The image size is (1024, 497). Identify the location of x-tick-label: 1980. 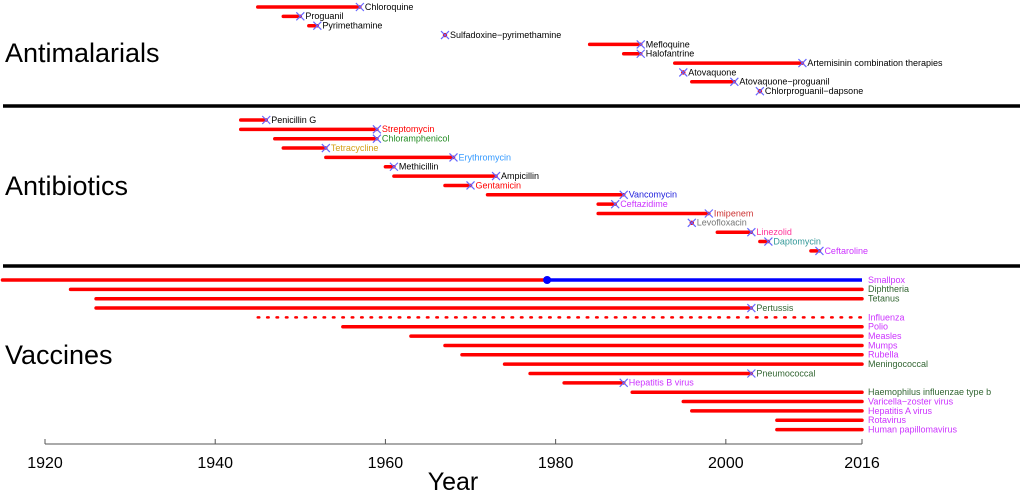
(556, 463).